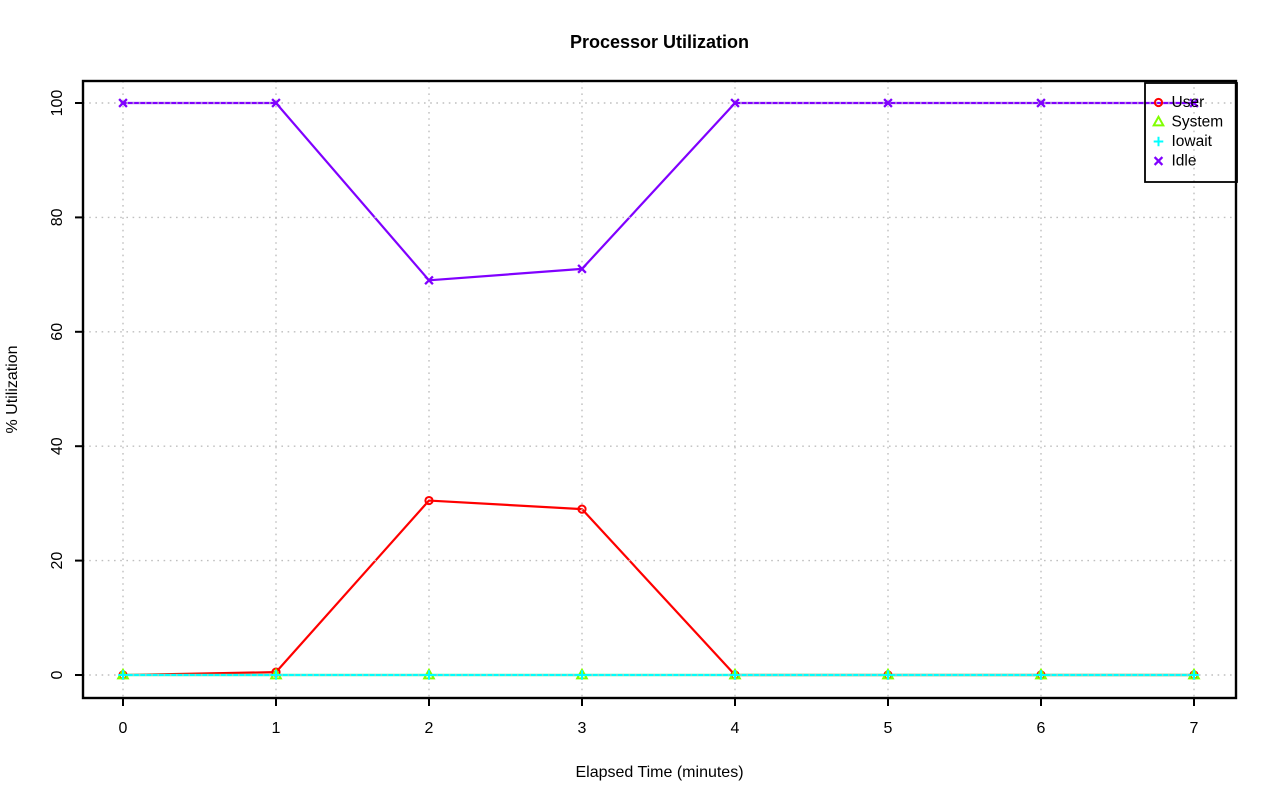 Image resolution: width=1280 pixels, height=801 pixels. What do you see at coordinates (1158, 161) in the screenshot?
I see `legend-marker-idle` at bounding box center [1158, 161].